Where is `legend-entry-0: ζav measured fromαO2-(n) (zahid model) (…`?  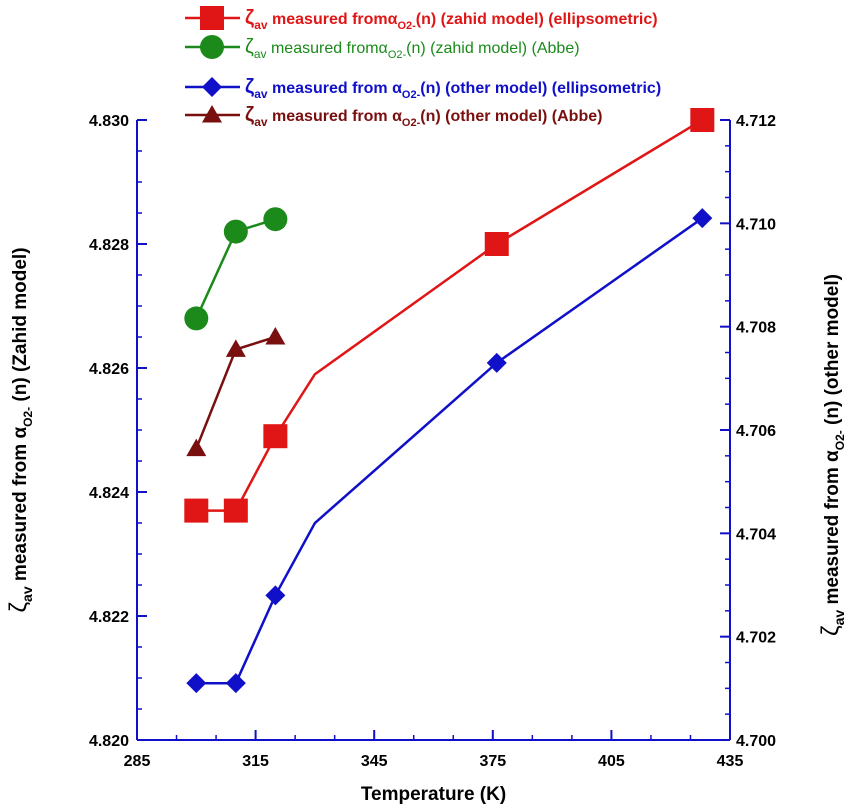
legend-entry-0: ζav measured fromαO2-(n) (zahid model) (… is located at coordinates (421, 19).